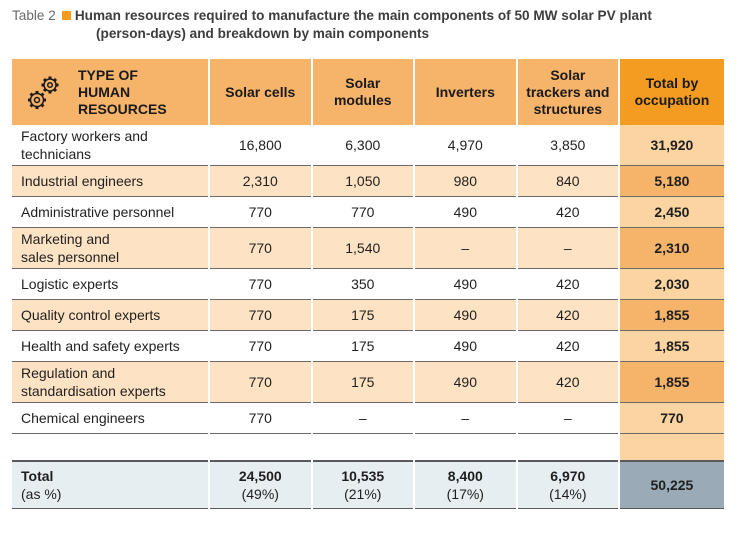 This screenshot has height=552, width=736. I want to click on row-label-line: standardisation experts, so click(93, 391).